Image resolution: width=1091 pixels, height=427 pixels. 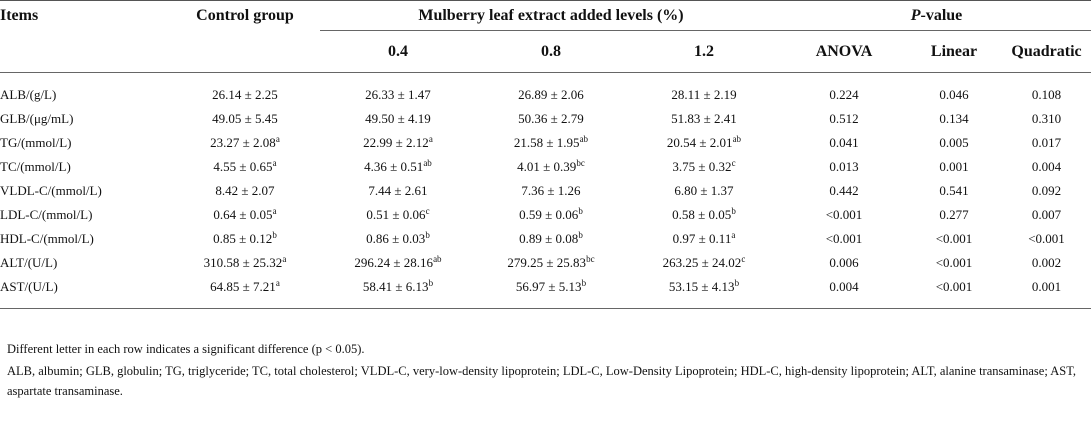 I want to click on level-1-2-cell: 0.97 ± 0.11a, so click(x=704, y=239).